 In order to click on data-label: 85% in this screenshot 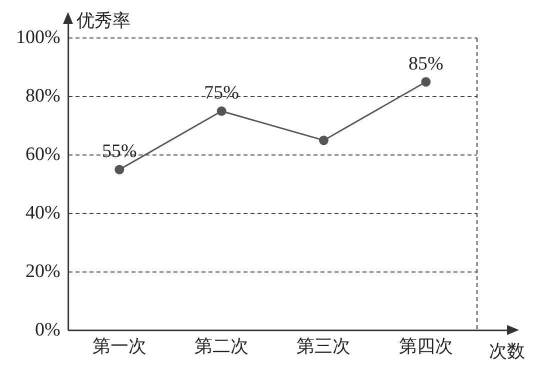, I will do `click(426, 63)`.